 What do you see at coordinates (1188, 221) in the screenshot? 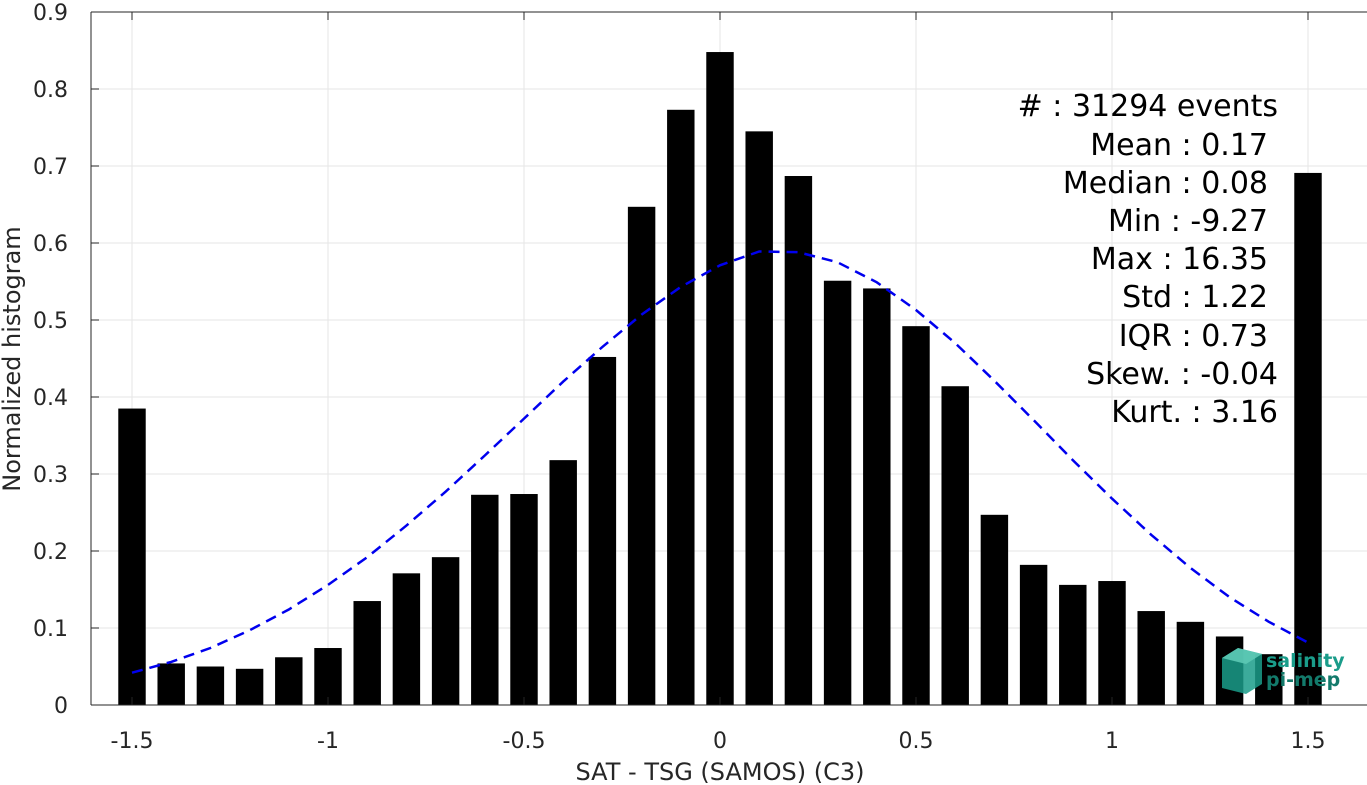
I see `stat-min: Min : -9.27` at bounding box center [1188, 221].